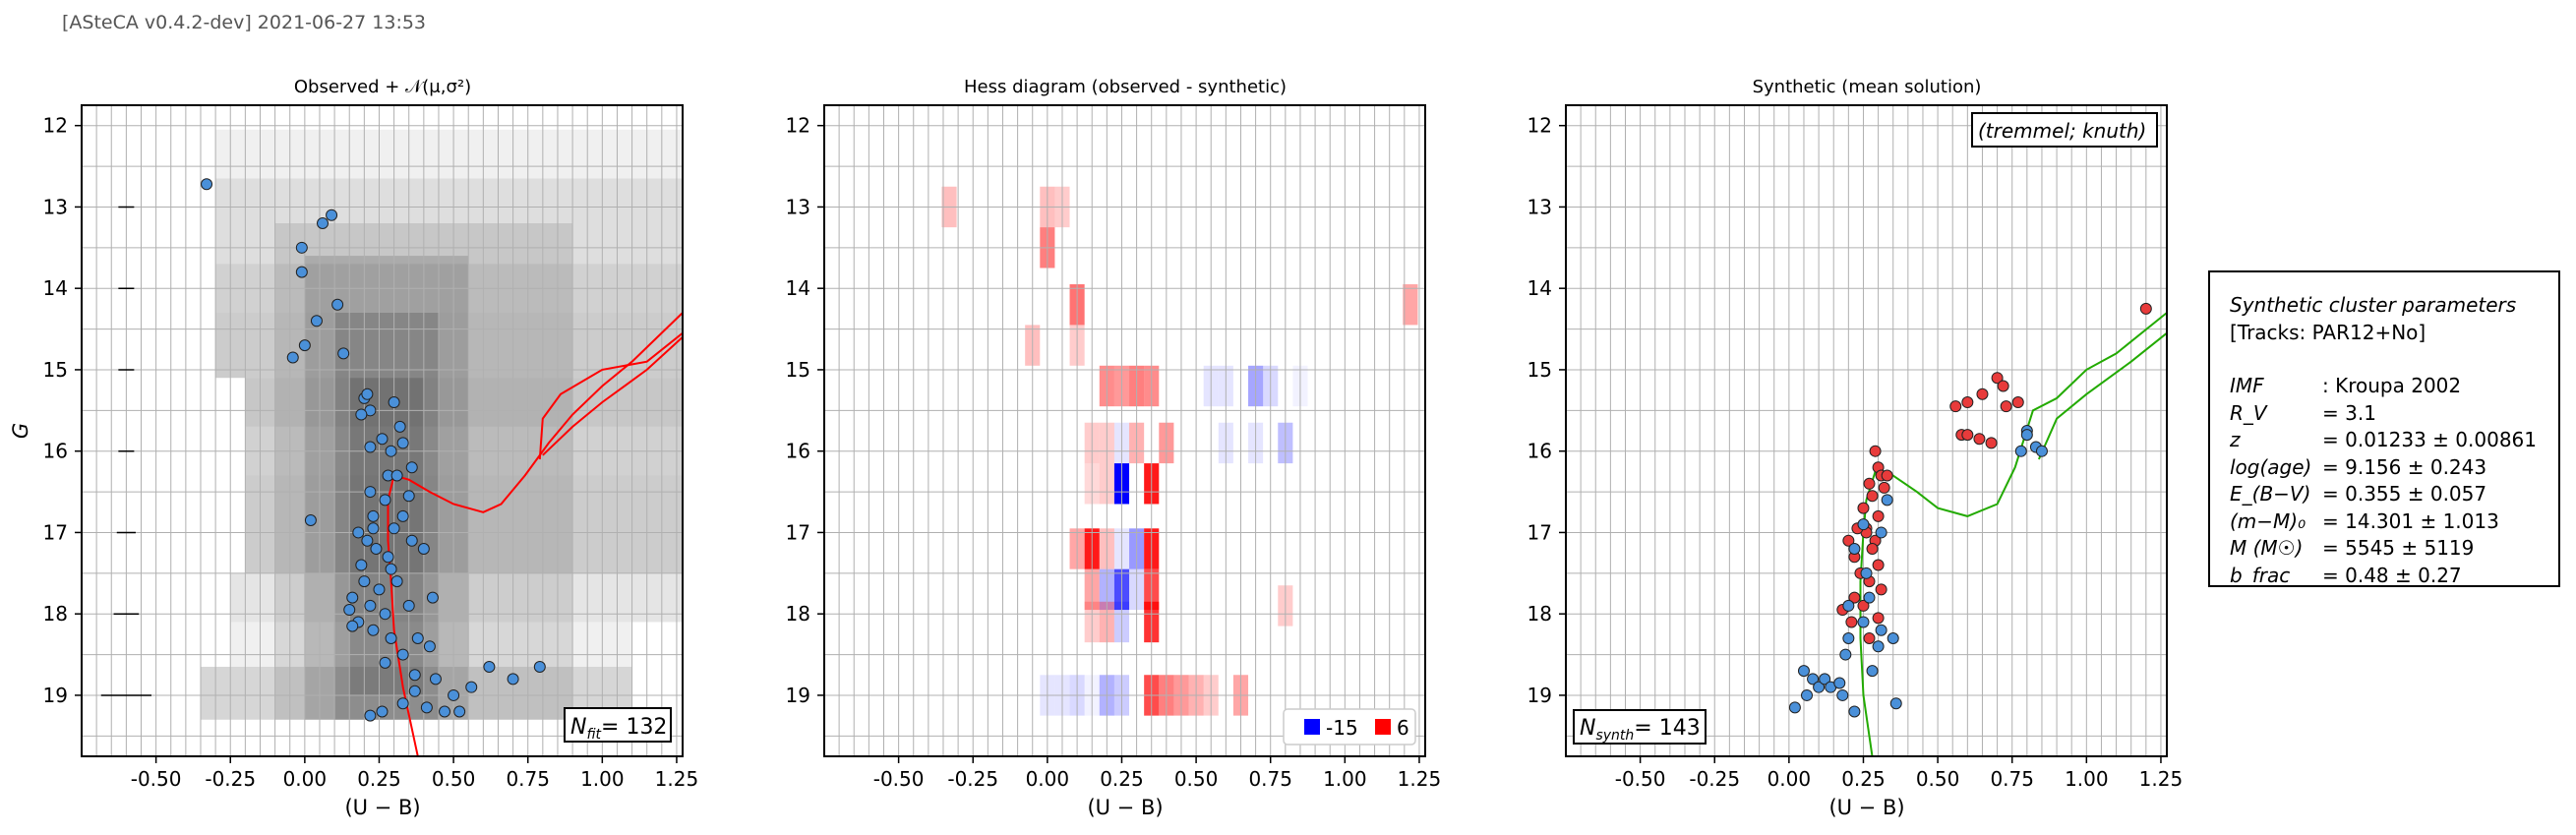 Image resolution: width=2576 pixels, height=835 pixels. I want to click on badge-nsynth: Nsynth= 143, so click(1640, 727).